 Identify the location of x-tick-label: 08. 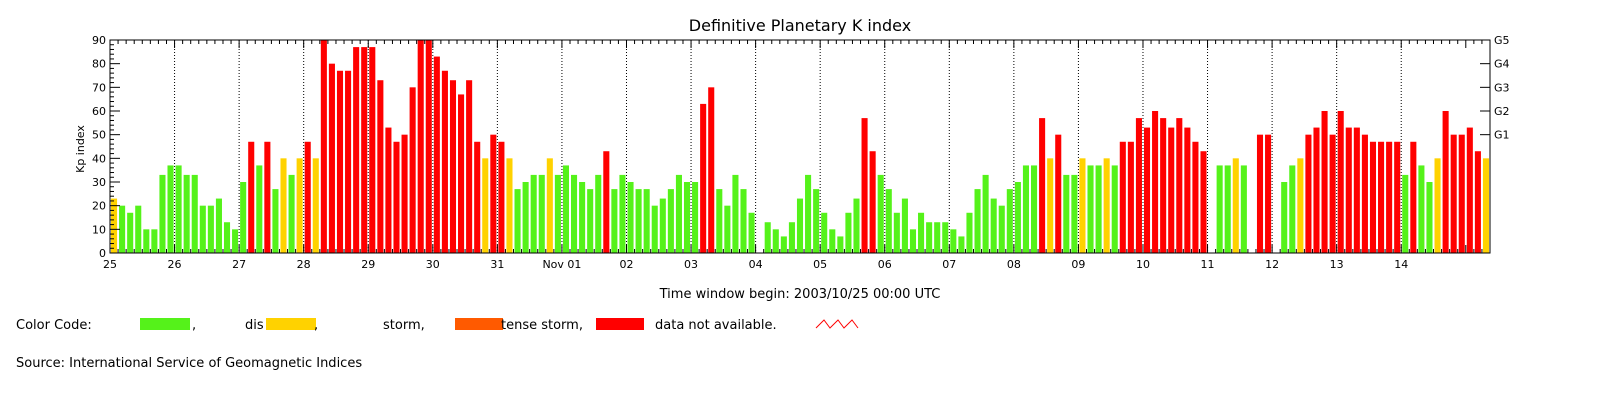
(1014, 264).